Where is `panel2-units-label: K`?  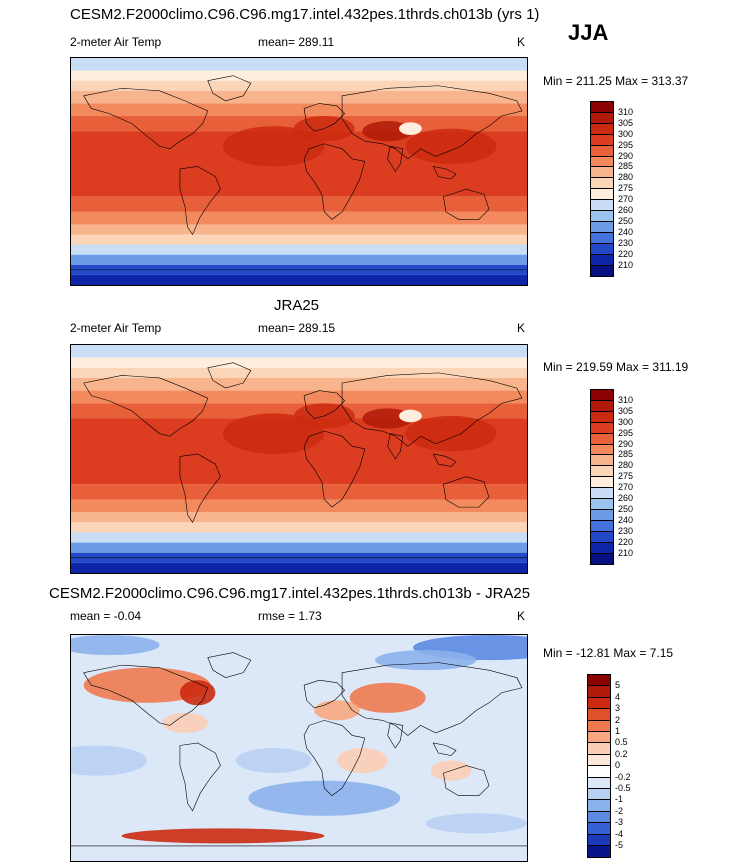 panel2-units-label: K is located at coordinates (521, 328).